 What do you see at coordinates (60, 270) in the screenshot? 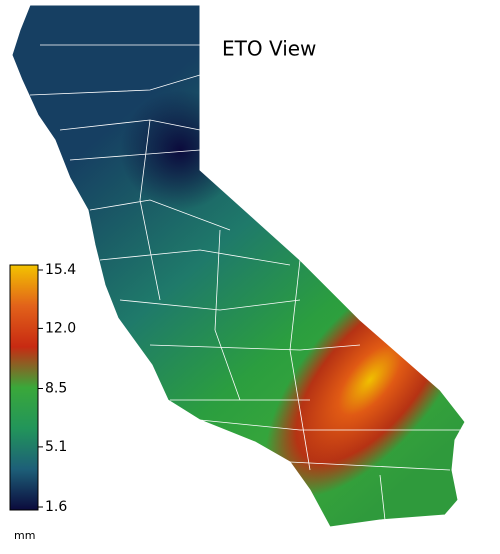
I see `colorbar-tick-label: 15.4` at bounding box center [60, 270].